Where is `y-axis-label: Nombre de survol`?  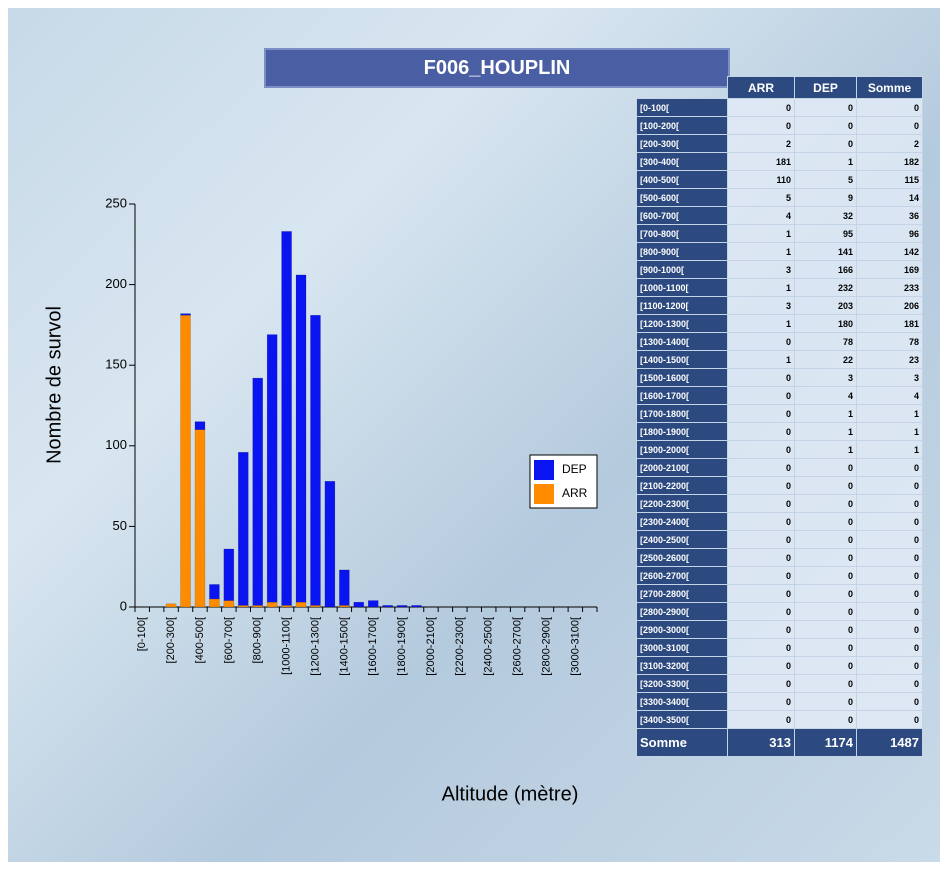
y-axis-label: Nombre de survol is located at coordinates (54, 385).